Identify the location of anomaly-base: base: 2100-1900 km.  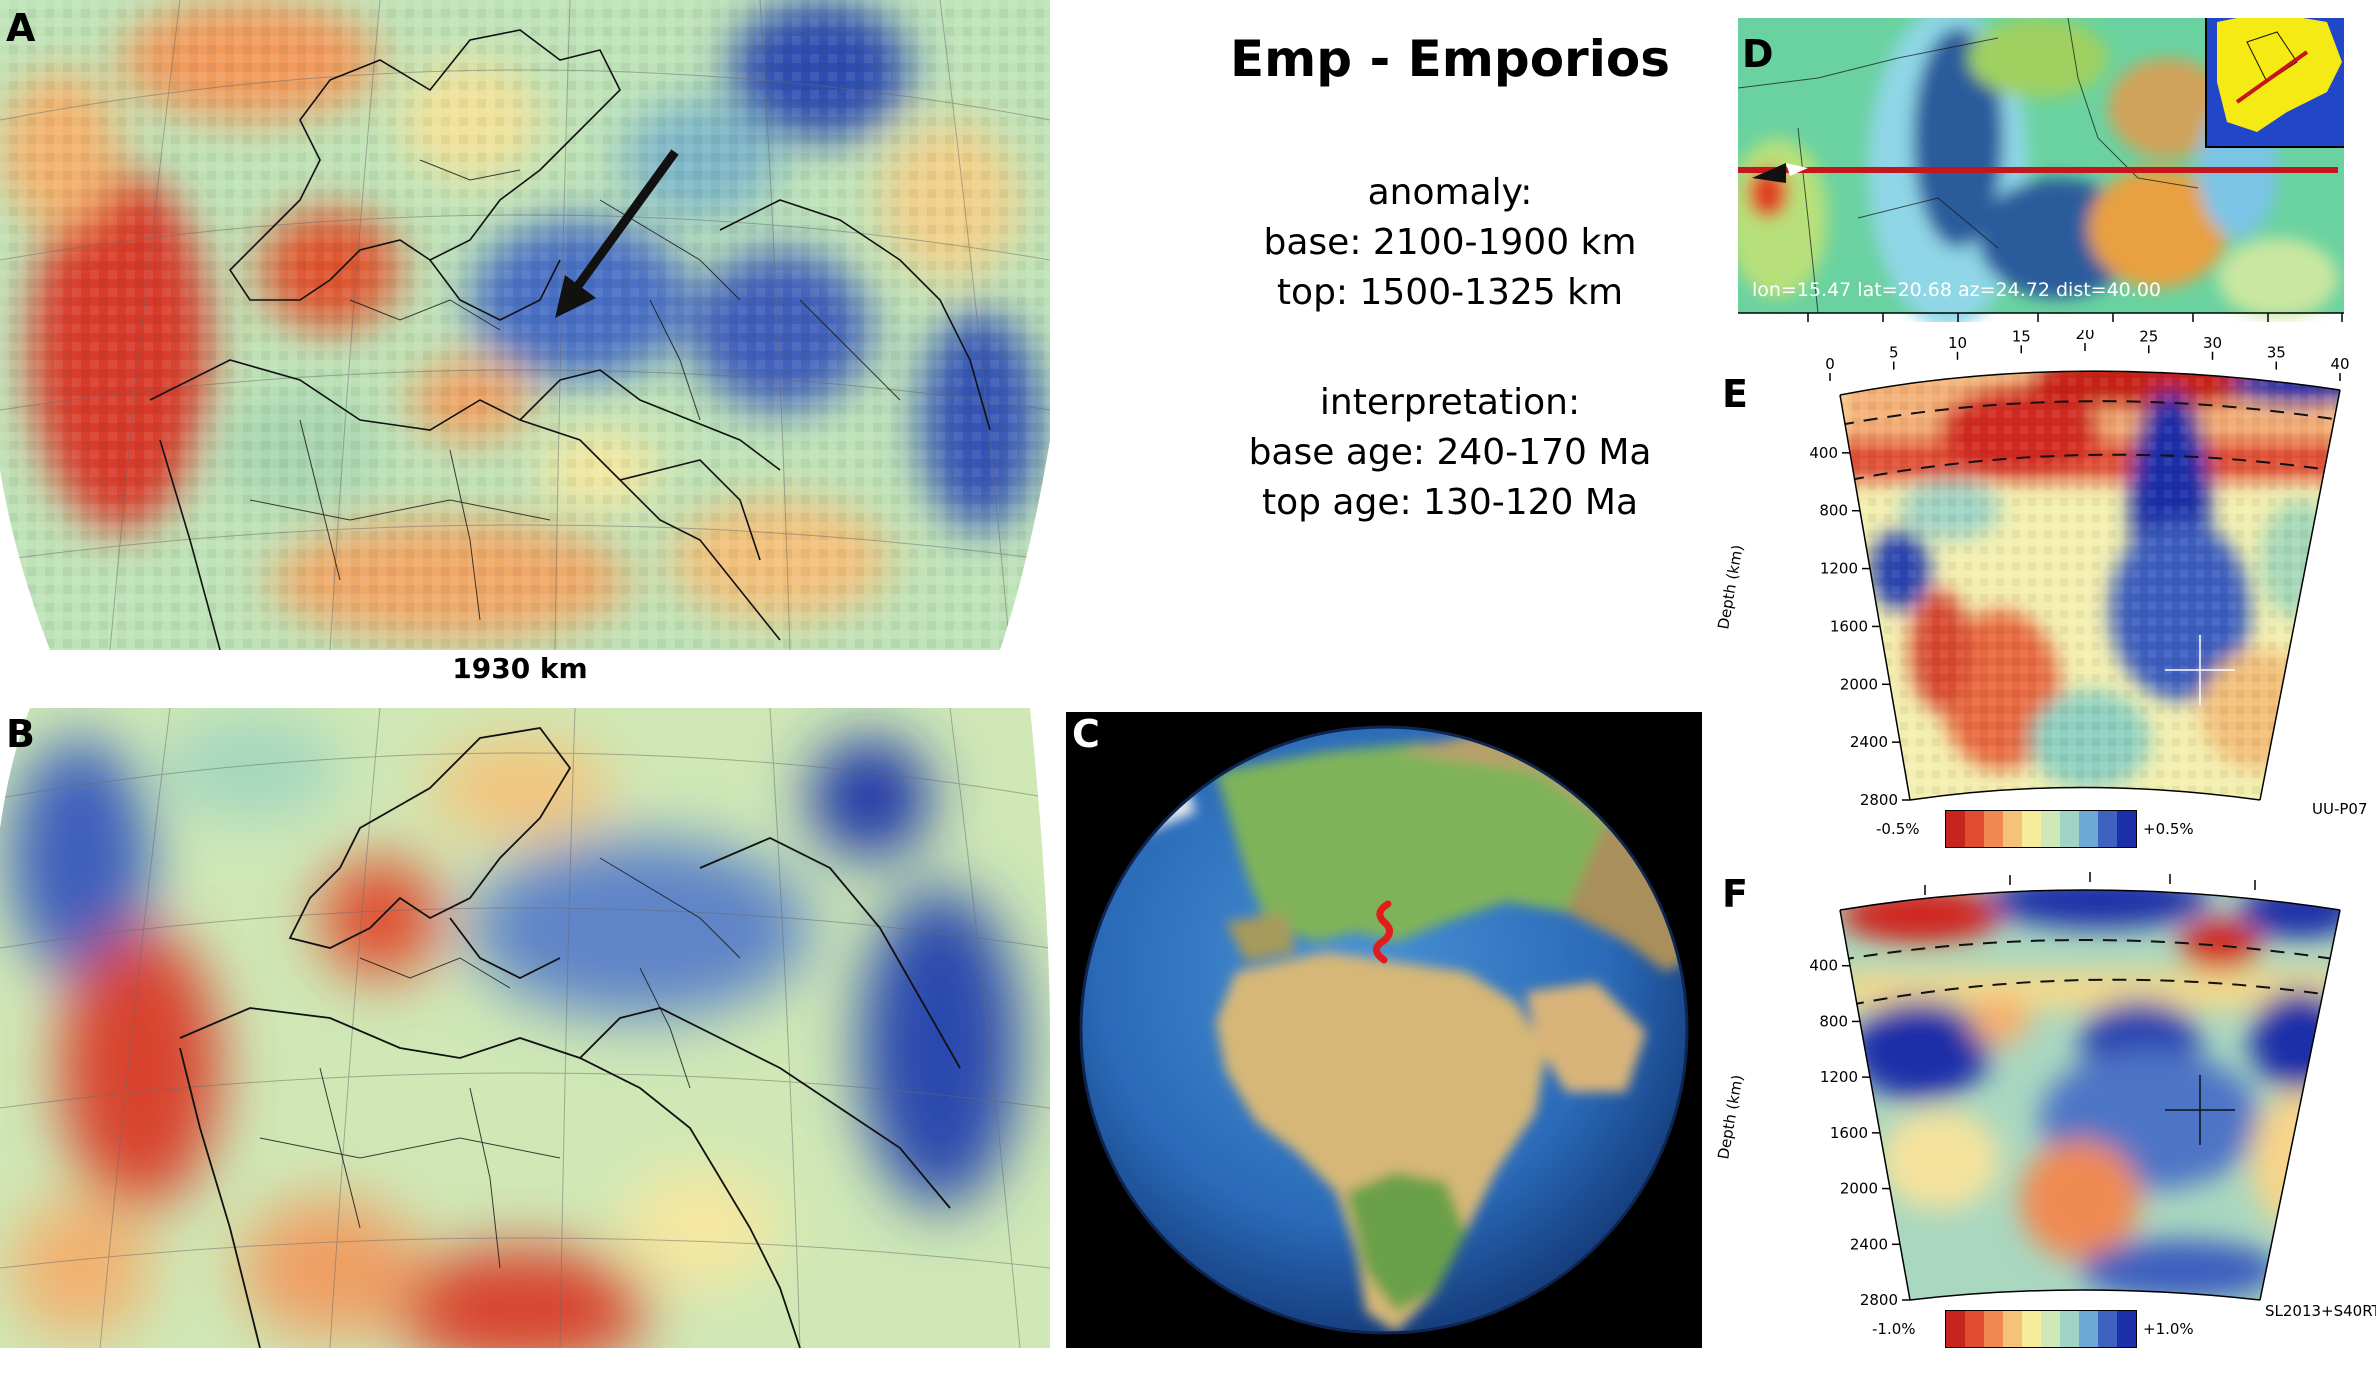
(1450, 242).